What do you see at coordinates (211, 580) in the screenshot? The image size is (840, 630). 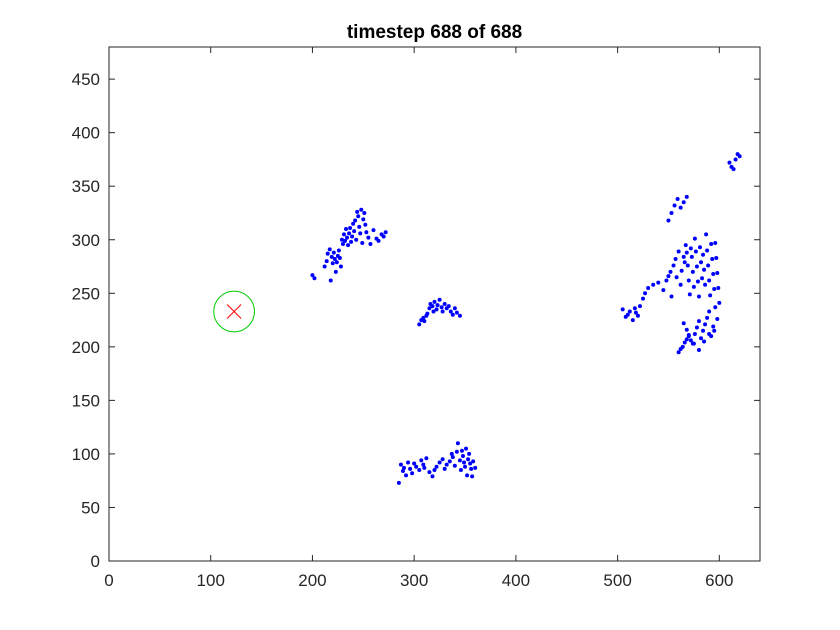 I see `x-tick-label: 100` at bounding box center [211, 580].